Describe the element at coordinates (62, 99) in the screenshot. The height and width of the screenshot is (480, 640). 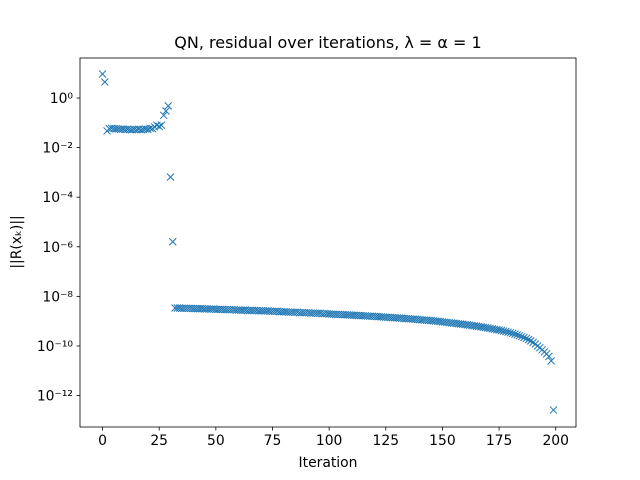
I see `y-tick-label: 10⁰` at that location.